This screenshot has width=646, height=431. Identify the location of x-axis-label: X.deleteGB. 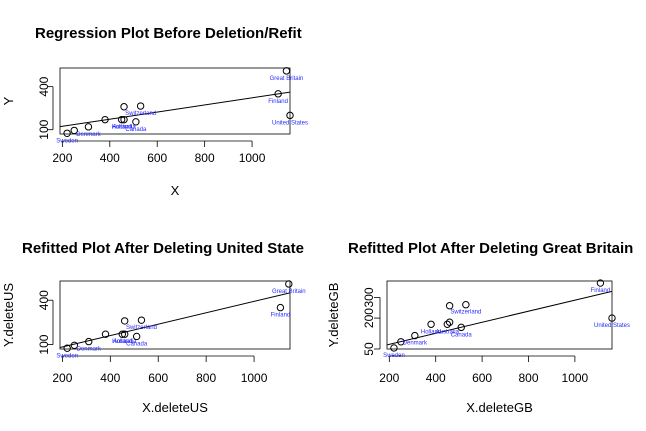
(499, 407).